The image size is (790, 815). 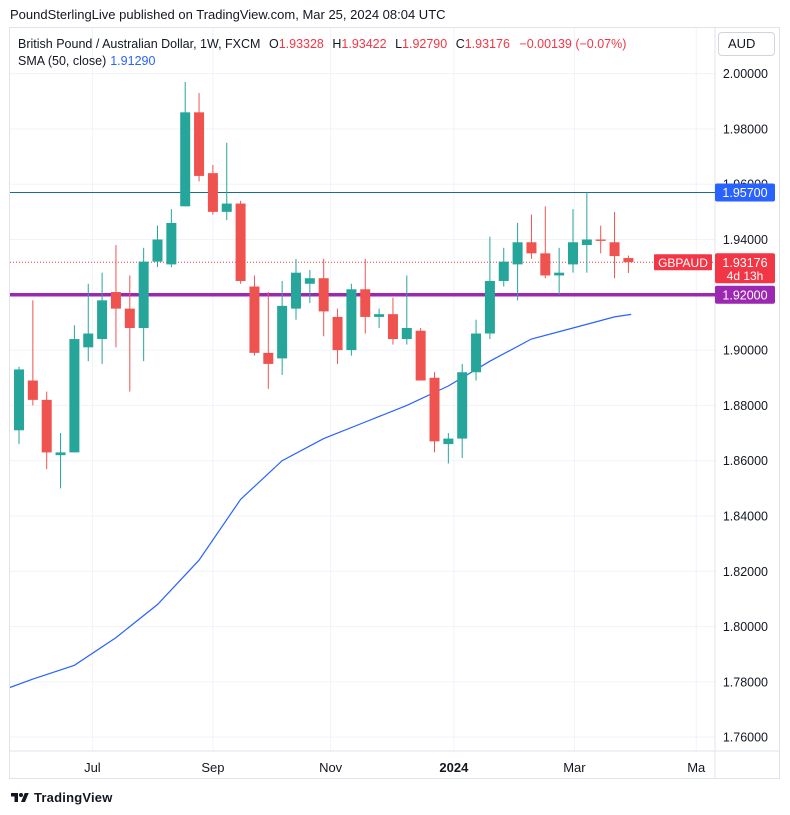 What do you see at coordinates (745, 682) in the screenshot?
I see `y-tick-label: 1.78000` at bounding box center [745, 682].